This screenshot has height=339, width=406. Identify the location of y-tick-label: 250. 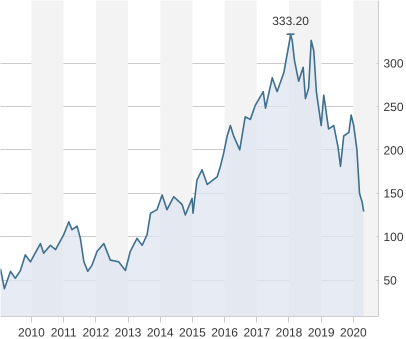
(394, 107).